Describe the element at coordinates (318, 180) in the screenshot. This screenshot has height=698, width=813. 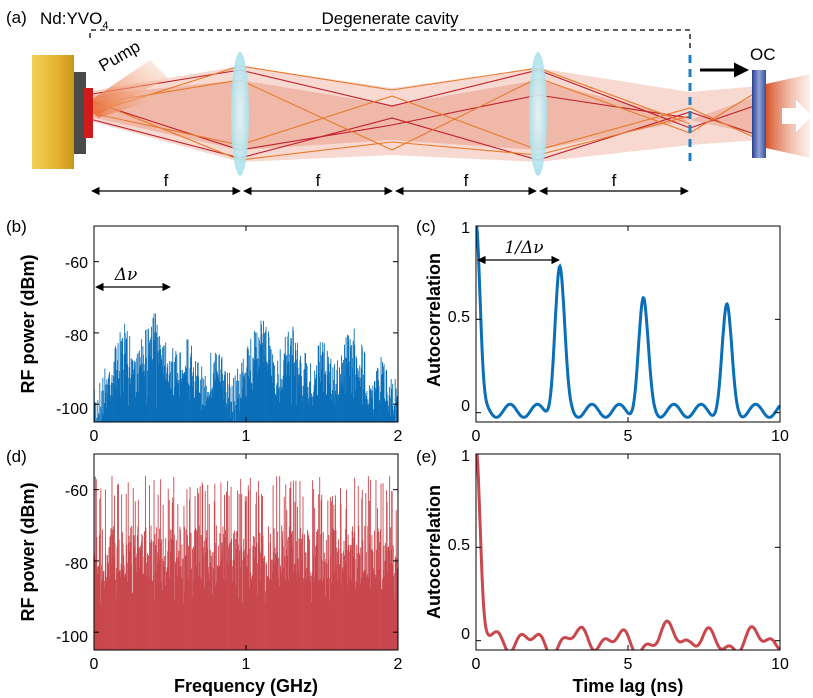
I see `focal-label-2: f` at that location.